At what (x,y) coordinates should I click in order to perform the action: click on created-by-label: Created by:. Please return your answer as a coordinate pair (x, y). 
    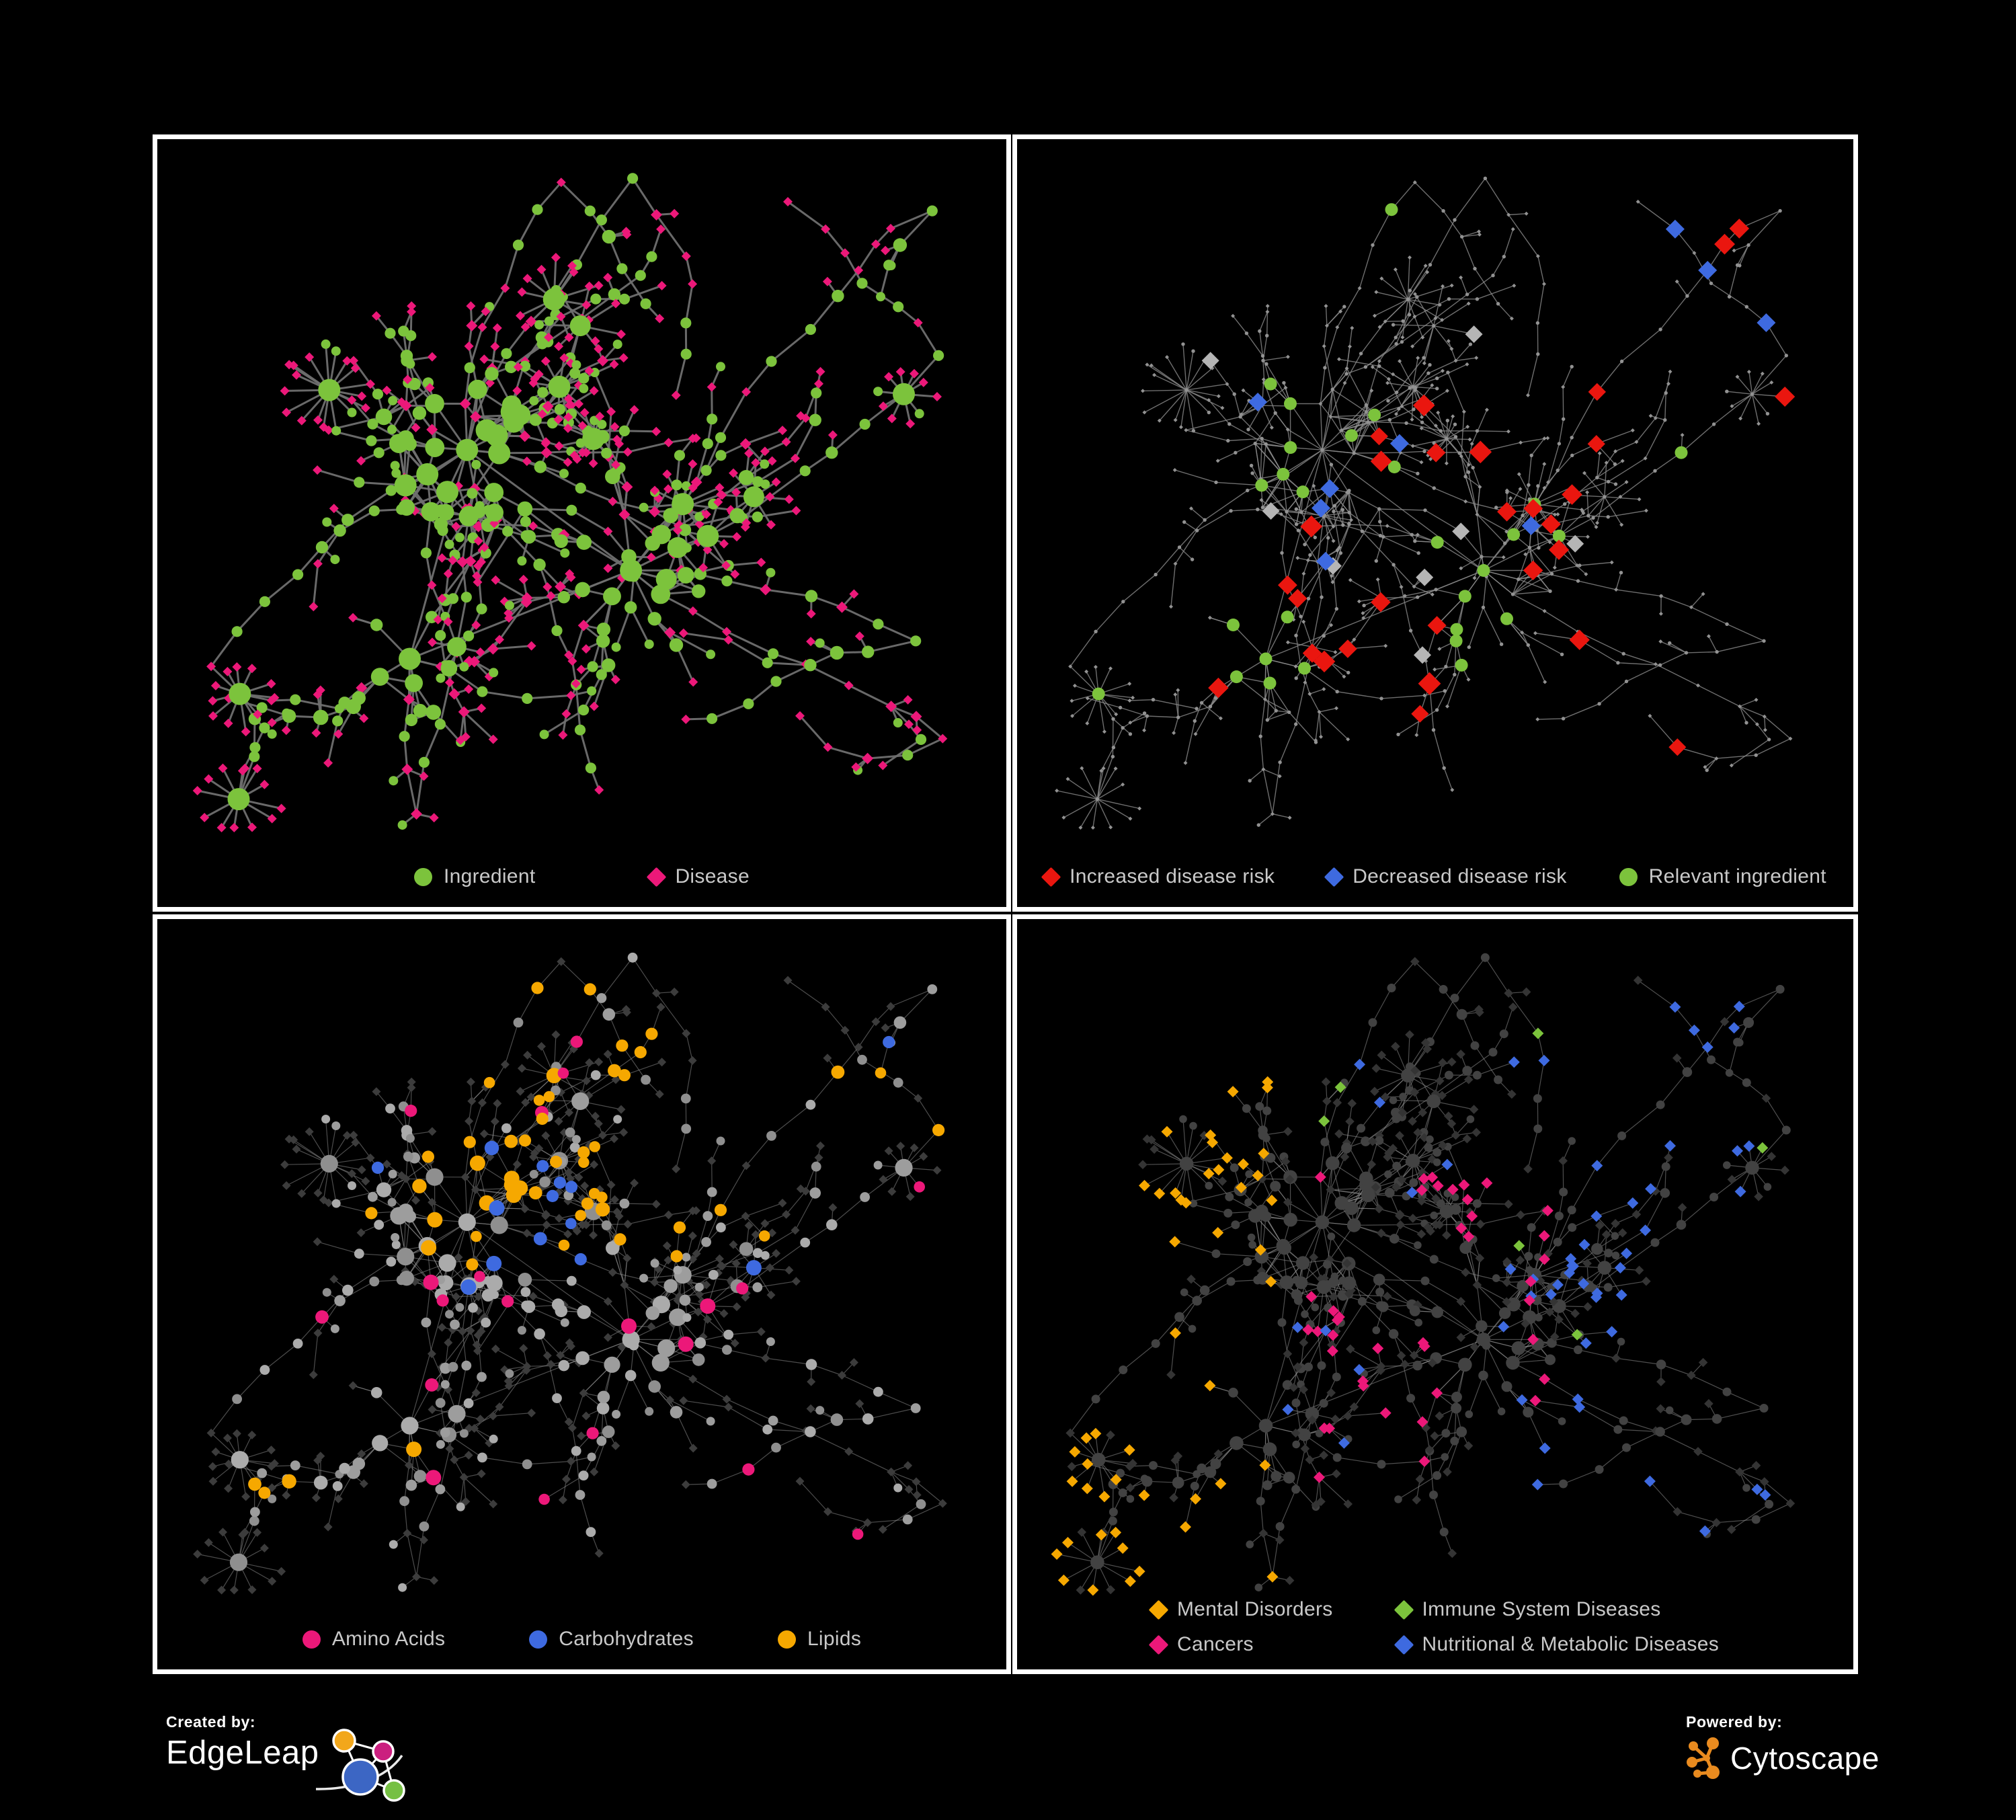
    Looking at the image, I should click on (211, 1722).